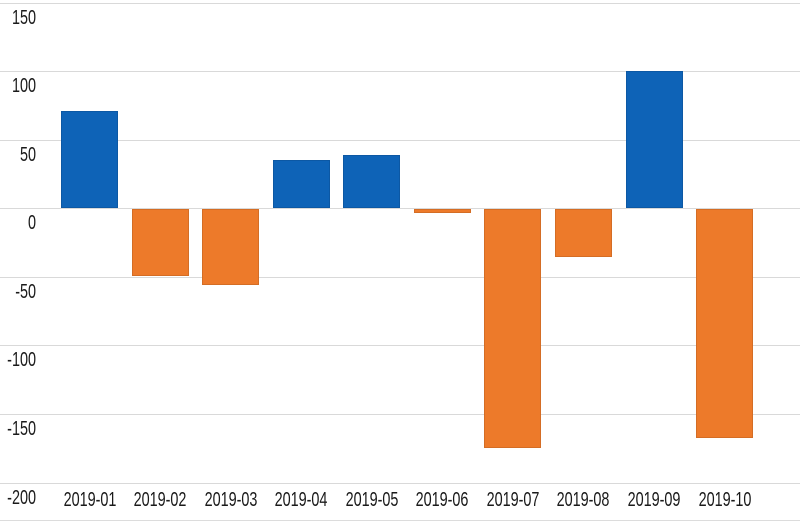 This screenshot has width=800, height=524. What do you see at coordinates (21, 429) in the screenshot?
I see `y-axis-tick-label: -150` at bounding box center [21, 429].